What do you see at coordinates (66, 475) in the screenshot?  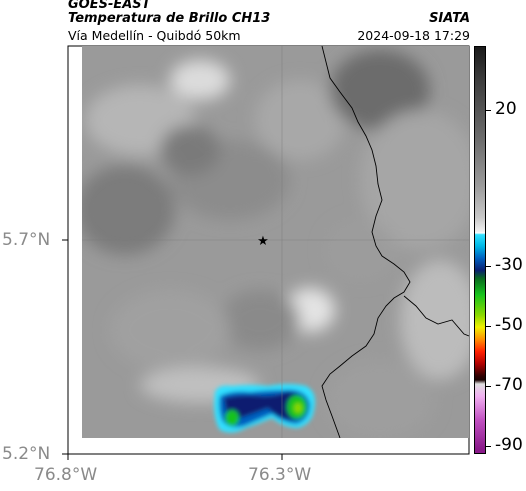 I see `lon-label: 76.8°W` at bounding box center [66, 475].